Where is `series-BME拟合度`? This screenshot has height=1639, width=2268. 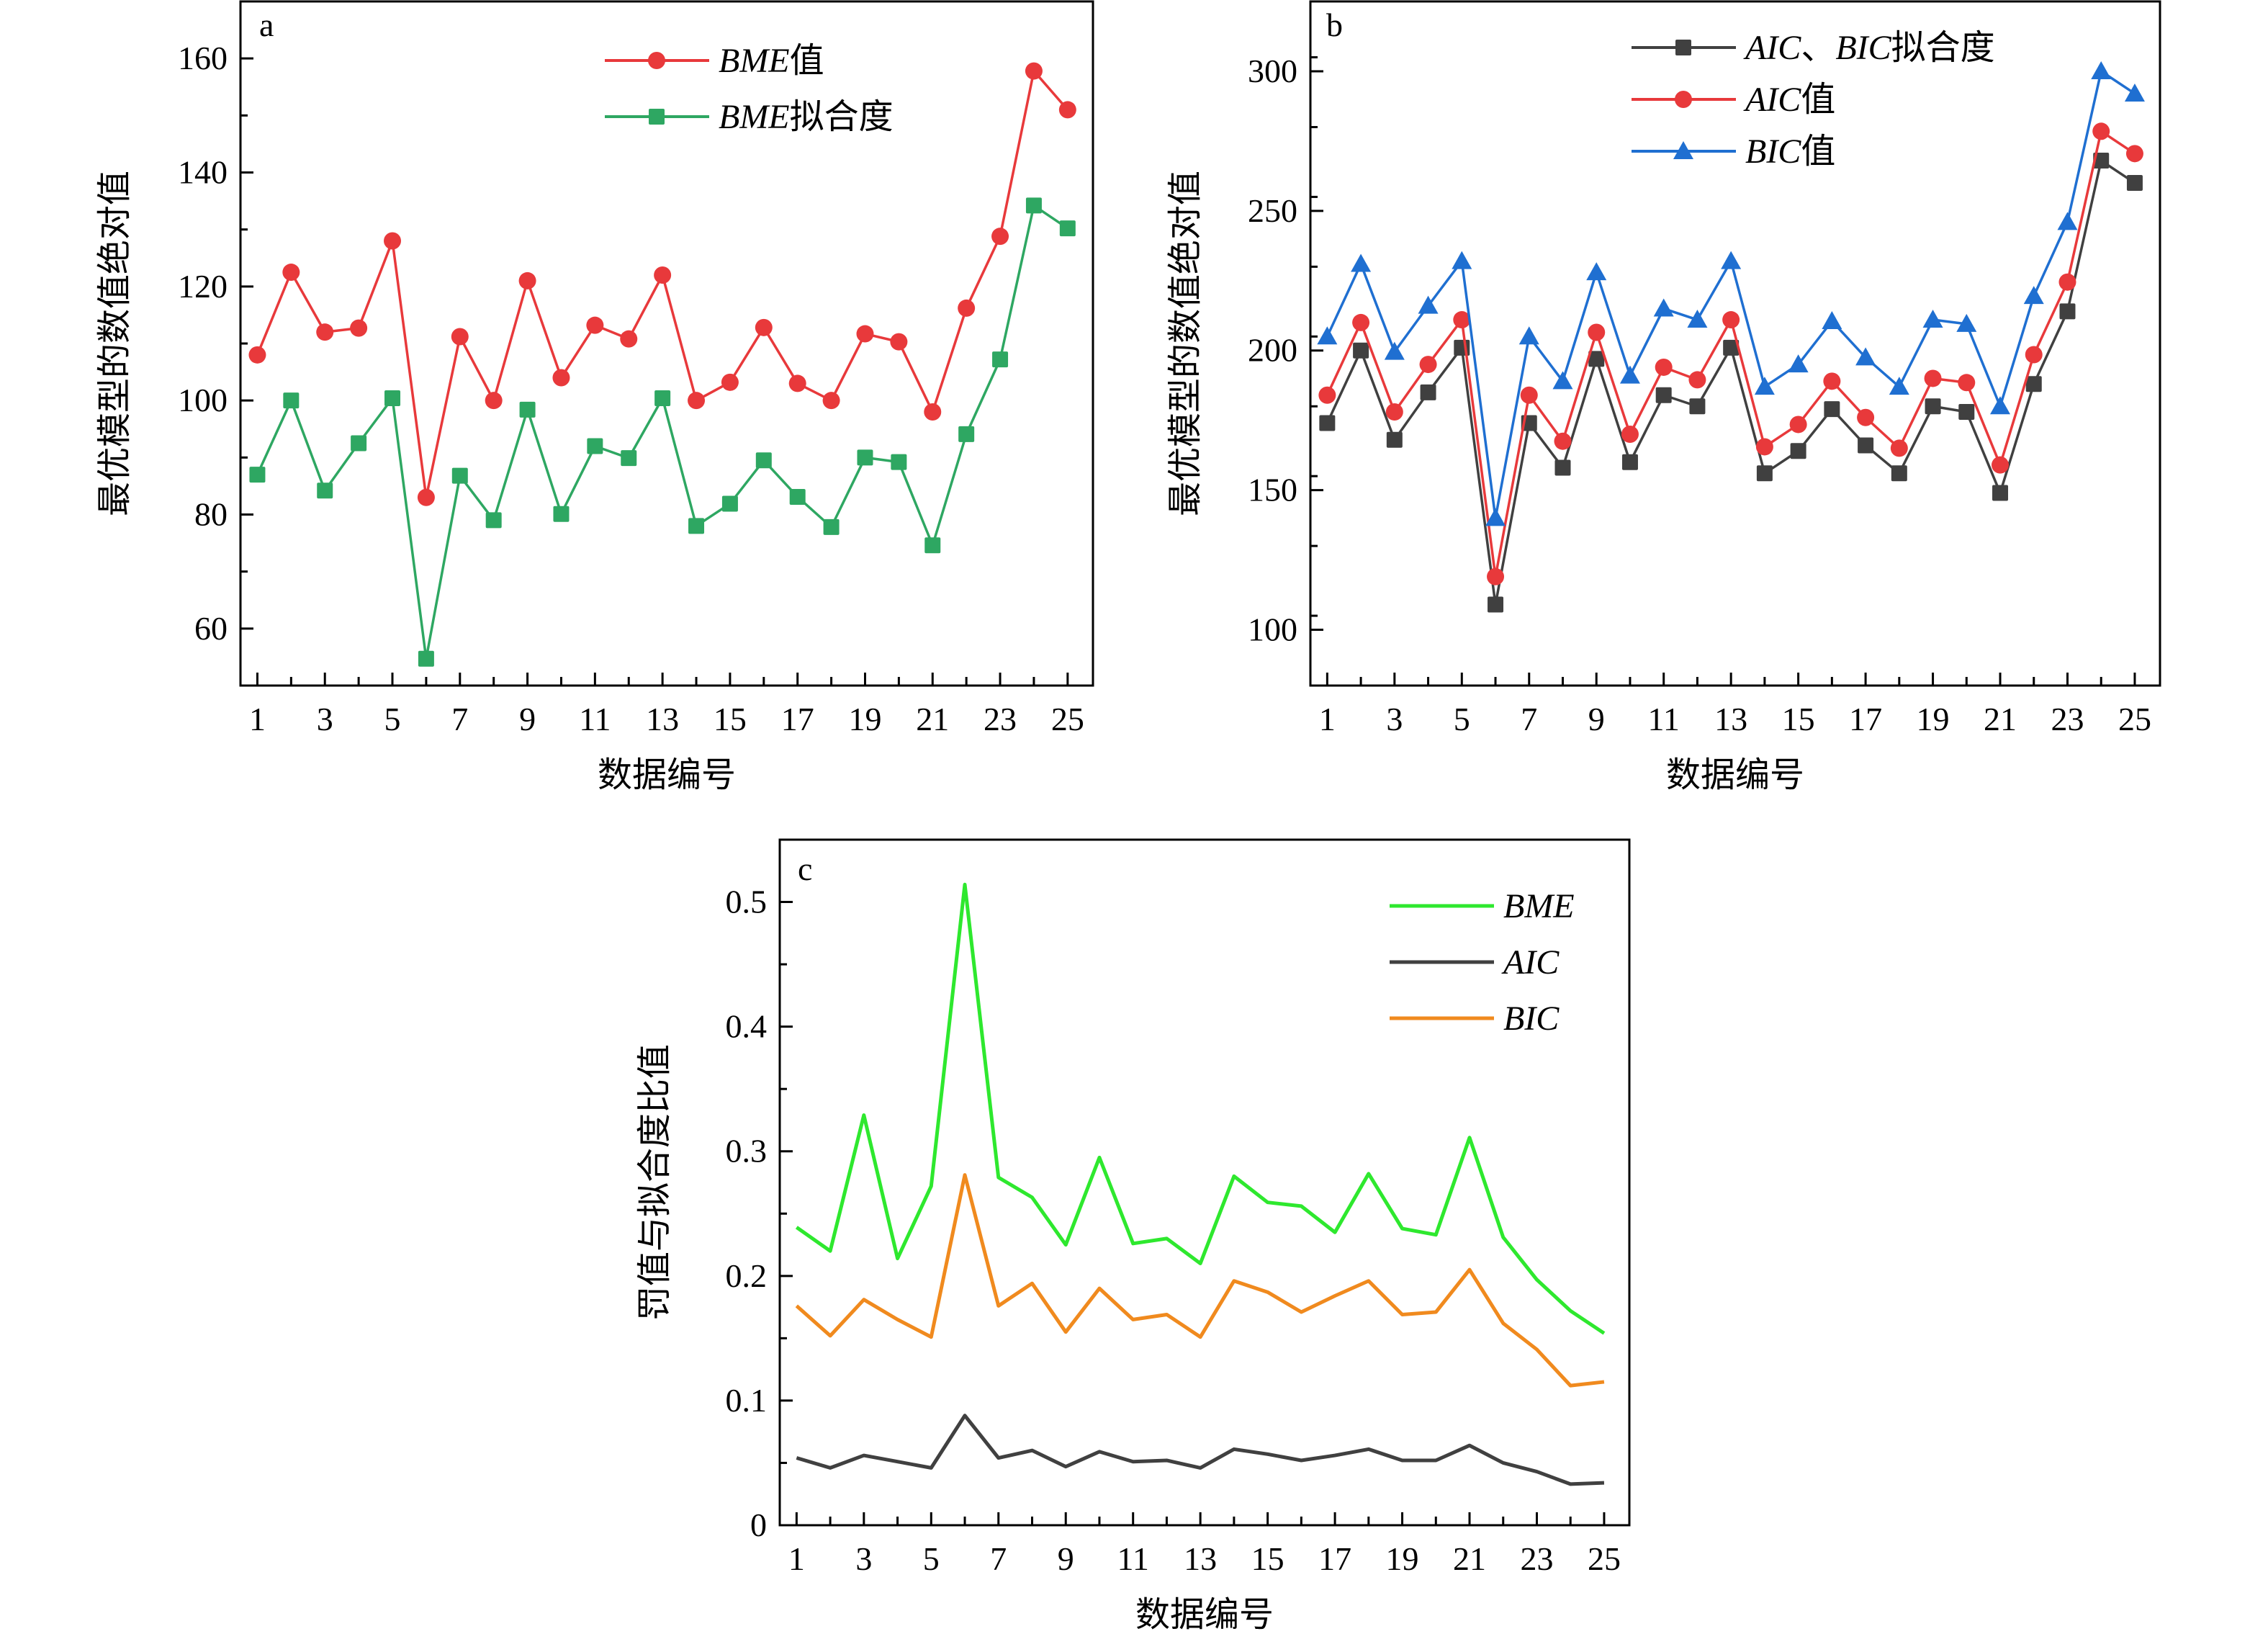 series-BME拟合度 is located at coordinates (662, 432).